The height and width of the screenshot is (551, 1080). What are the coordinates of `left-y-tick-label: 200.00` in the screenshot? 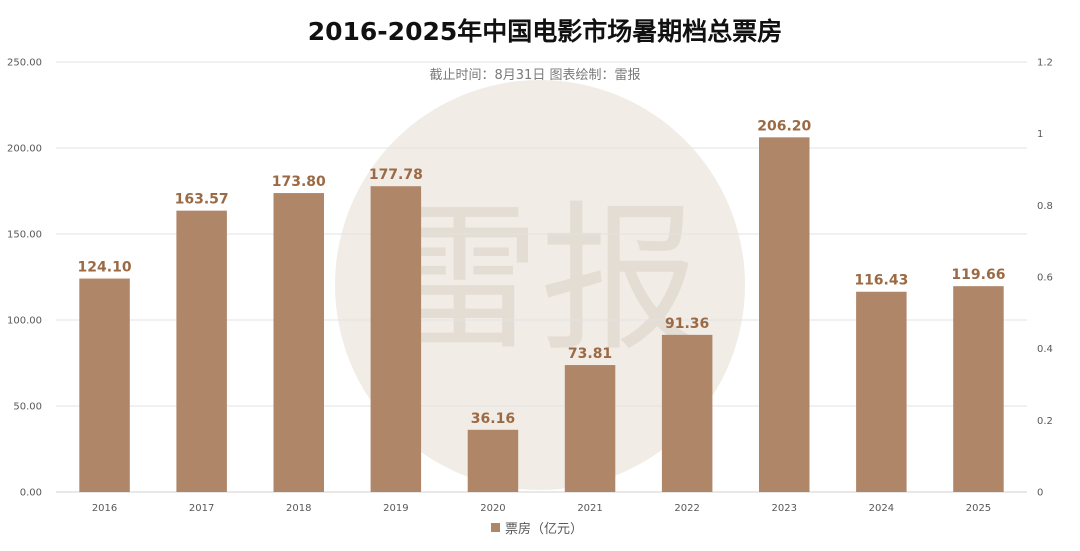 It's located at (24, 149).